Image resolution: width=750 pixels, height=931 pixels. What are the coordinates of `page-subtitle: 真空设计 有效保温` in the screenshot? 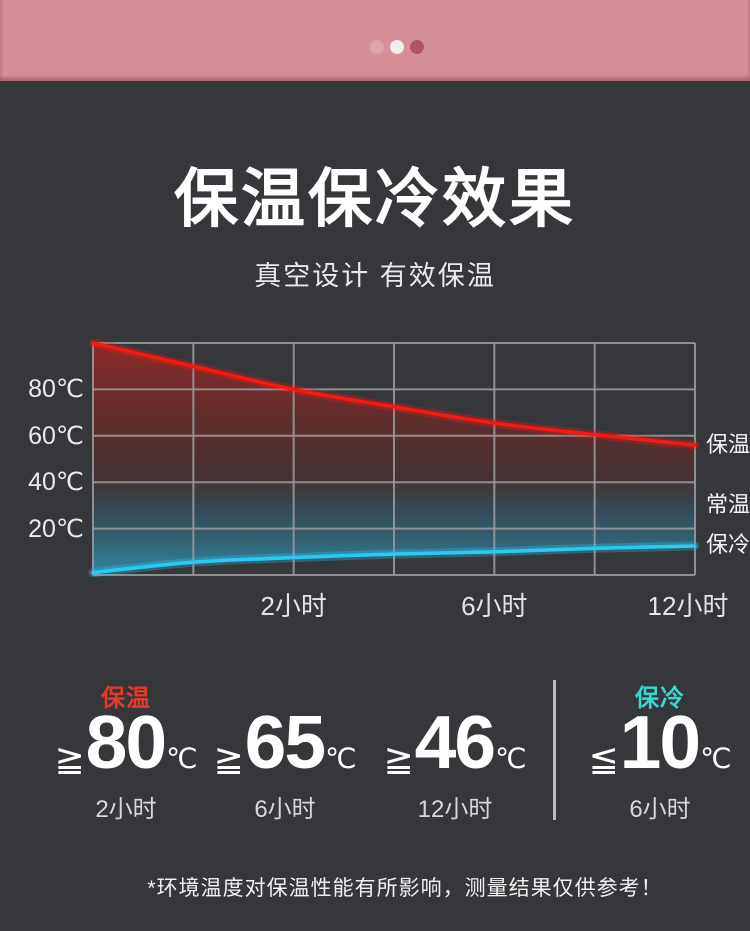 It's located at (375, 276).